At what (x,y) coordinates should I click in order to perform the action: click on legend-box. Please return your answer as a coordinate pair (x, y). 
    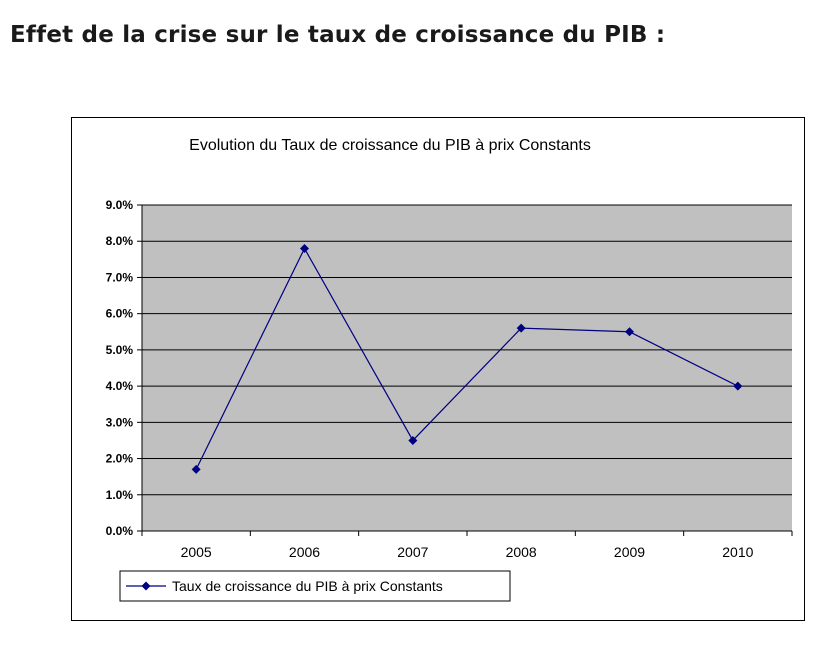
    Looking at the image, I should click on (315, 586).